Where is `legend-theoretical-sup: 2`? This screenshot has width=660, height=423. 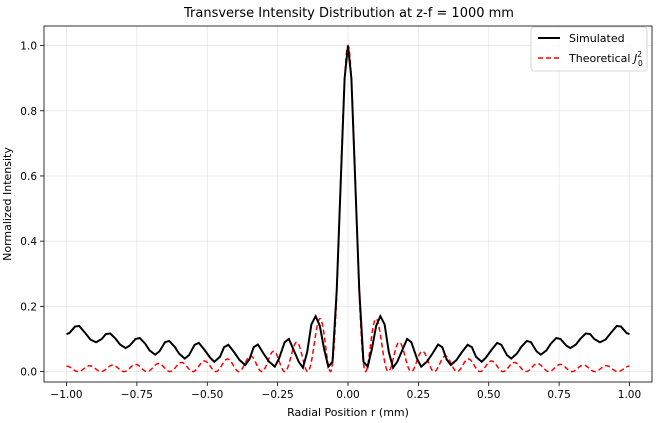
legend-theoretical-sup: 2 is located at coordinates (639, 54).